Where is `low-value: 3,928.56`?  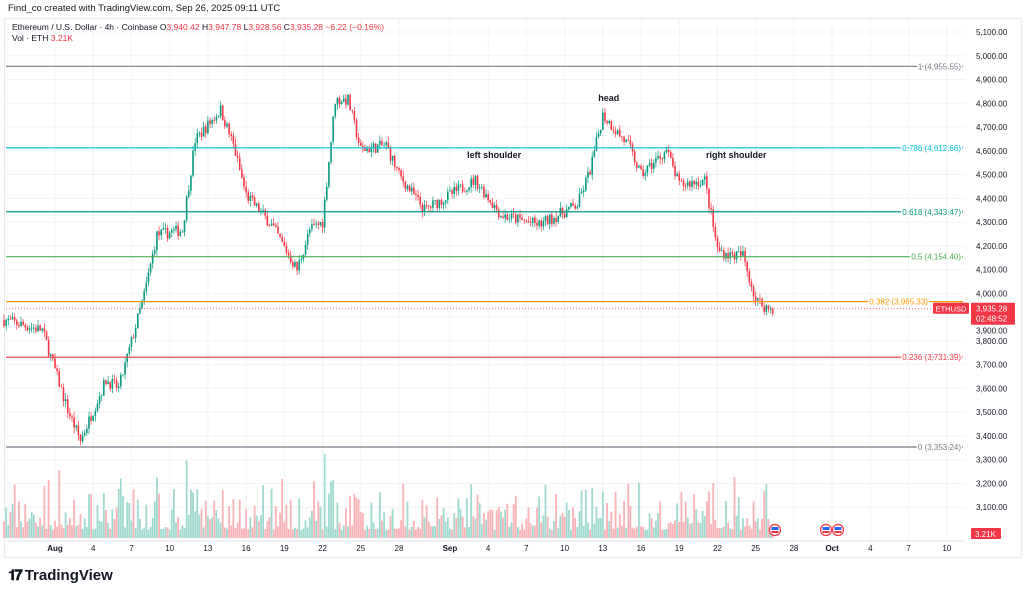 low-value: 3,928.56 is located at coordinates (265, 27).